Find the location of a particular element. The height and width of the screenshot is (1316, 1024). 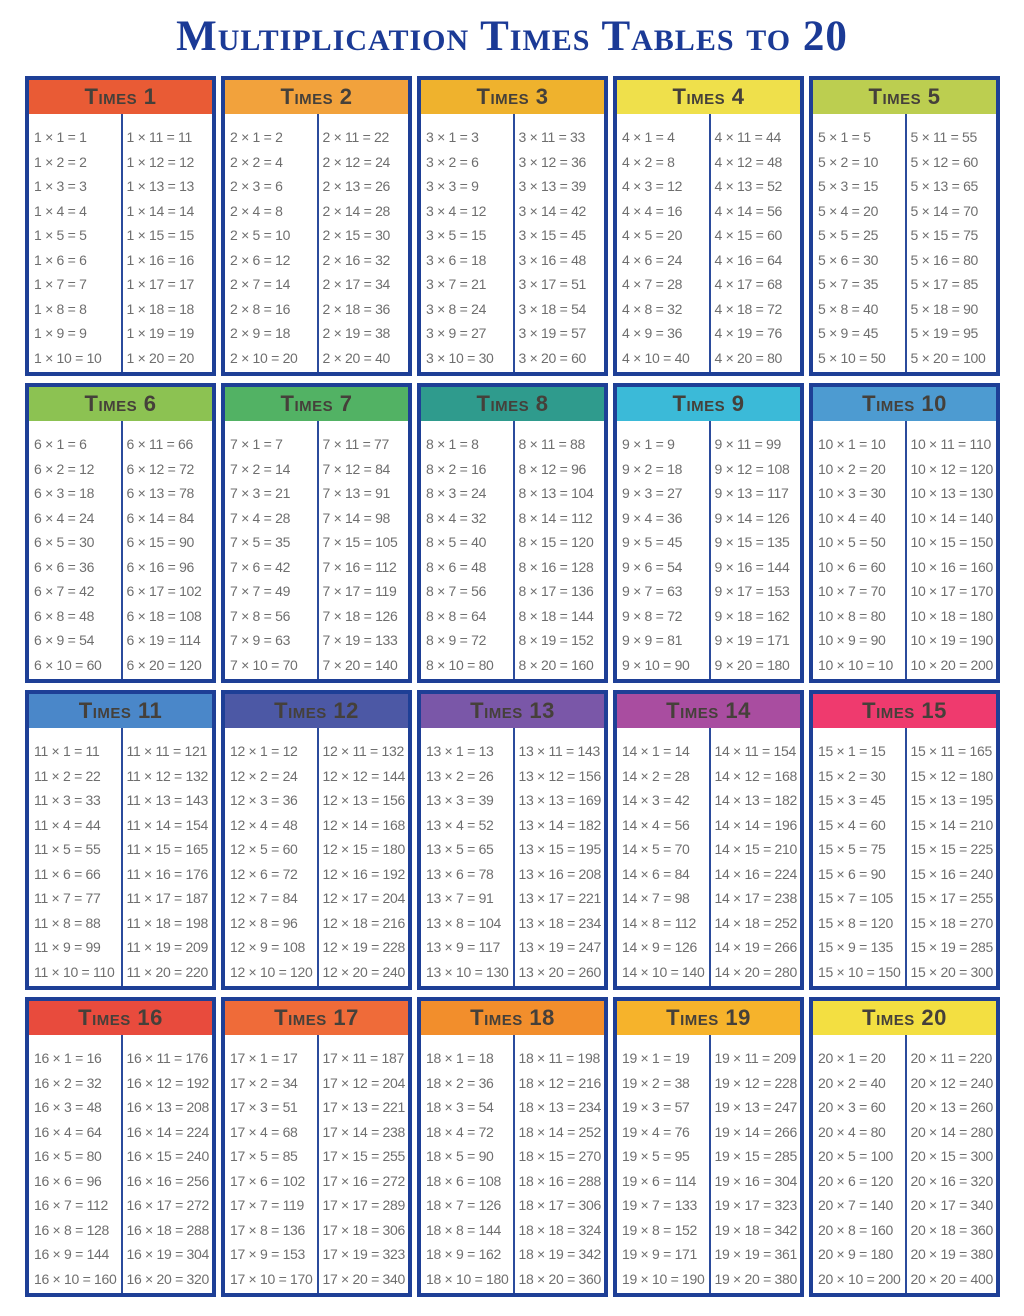

equation: 11 × 14 = 154 is located at coordinates (167, 824).